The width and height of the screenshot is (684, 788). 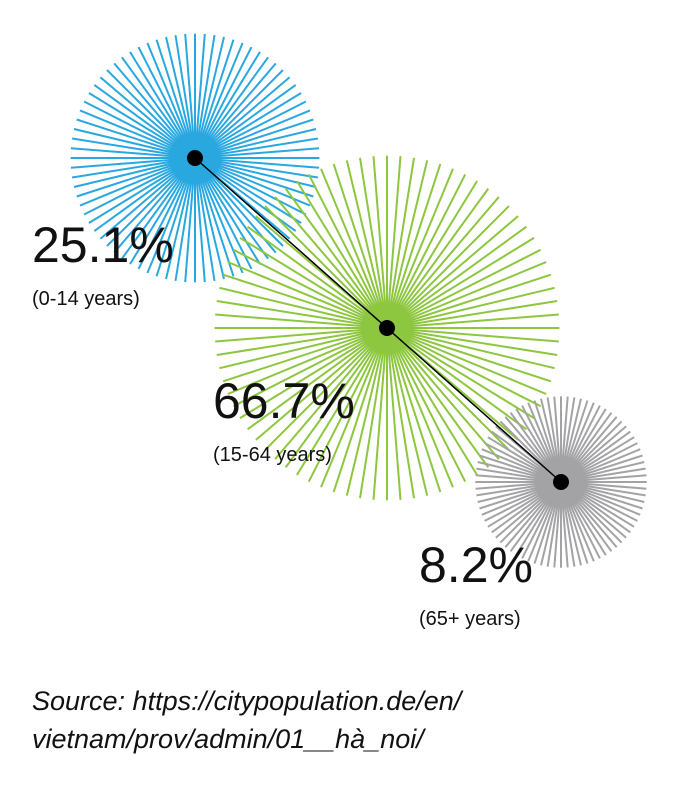 What do you see at coordinates (103, 245) in the screenshot?
I see `value-label: 25.1%` at bounding box center [103, 245].